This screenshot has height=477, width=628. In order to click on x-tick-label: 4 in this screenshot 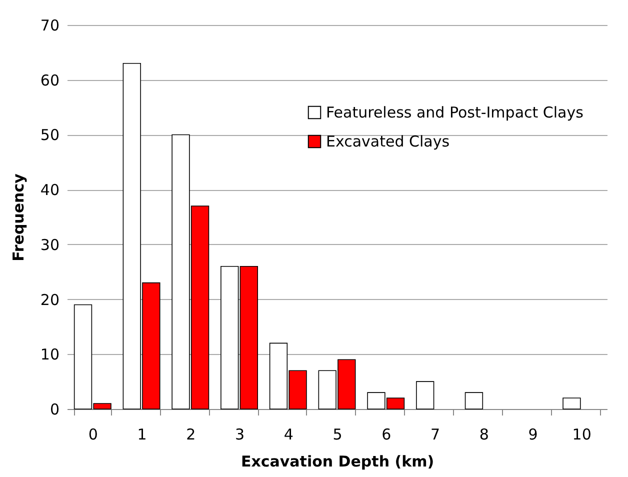, I will do `click(289, 435)`.